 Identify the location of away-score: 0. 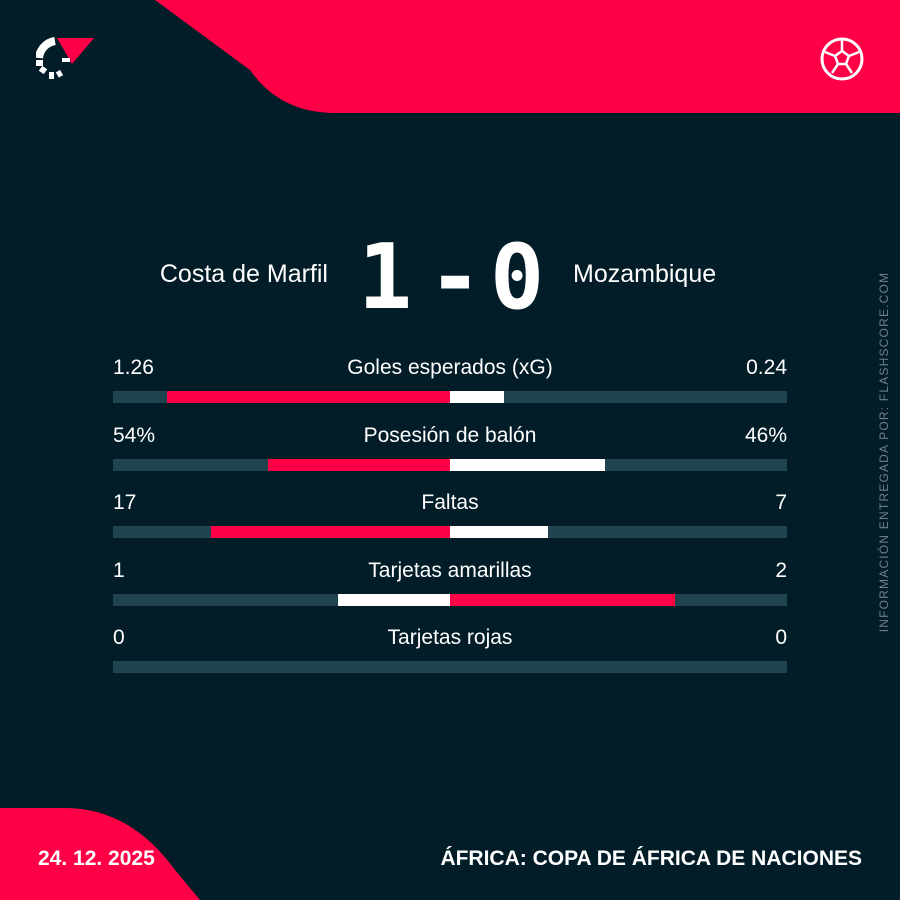
(517, 277).